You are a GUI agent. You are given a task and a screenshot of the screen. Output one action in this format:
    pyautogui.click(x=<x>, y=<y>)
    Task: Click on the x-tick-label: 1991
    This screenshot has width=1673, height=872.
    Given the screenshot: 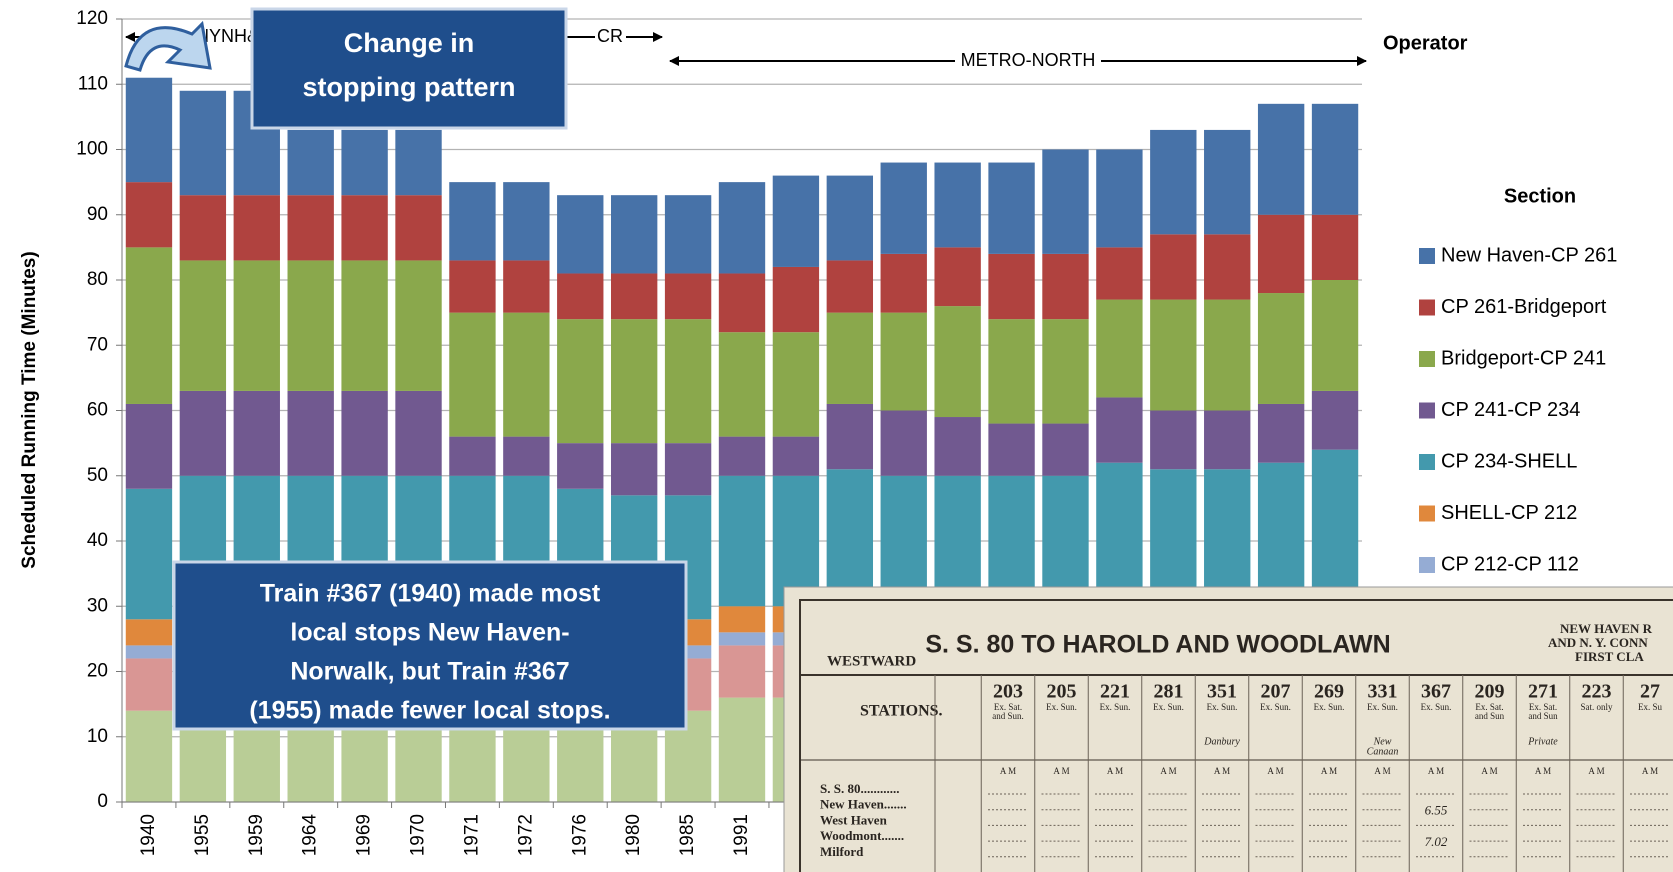 What is the action you would take?
    pyautogui.click(x=741, y=835)
    